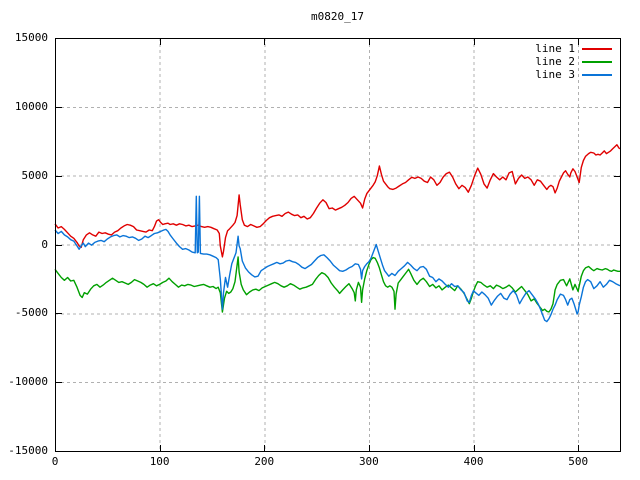  What do you see at coordinates (597, 74) in the screenshot?
I see `legend-sample-line3` at bounding box center [597, 74].